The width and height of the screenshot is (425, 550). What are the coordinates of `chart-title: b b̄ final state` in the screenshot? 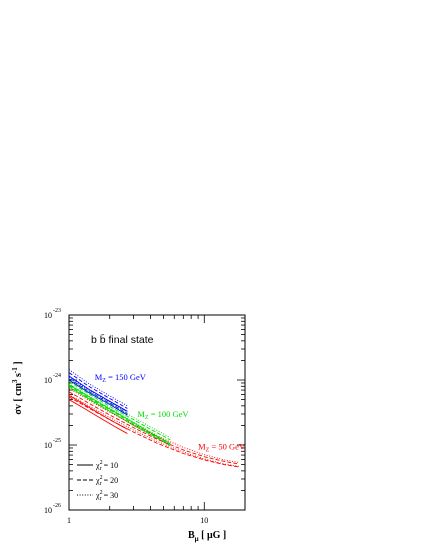 It's located at (122, 339).